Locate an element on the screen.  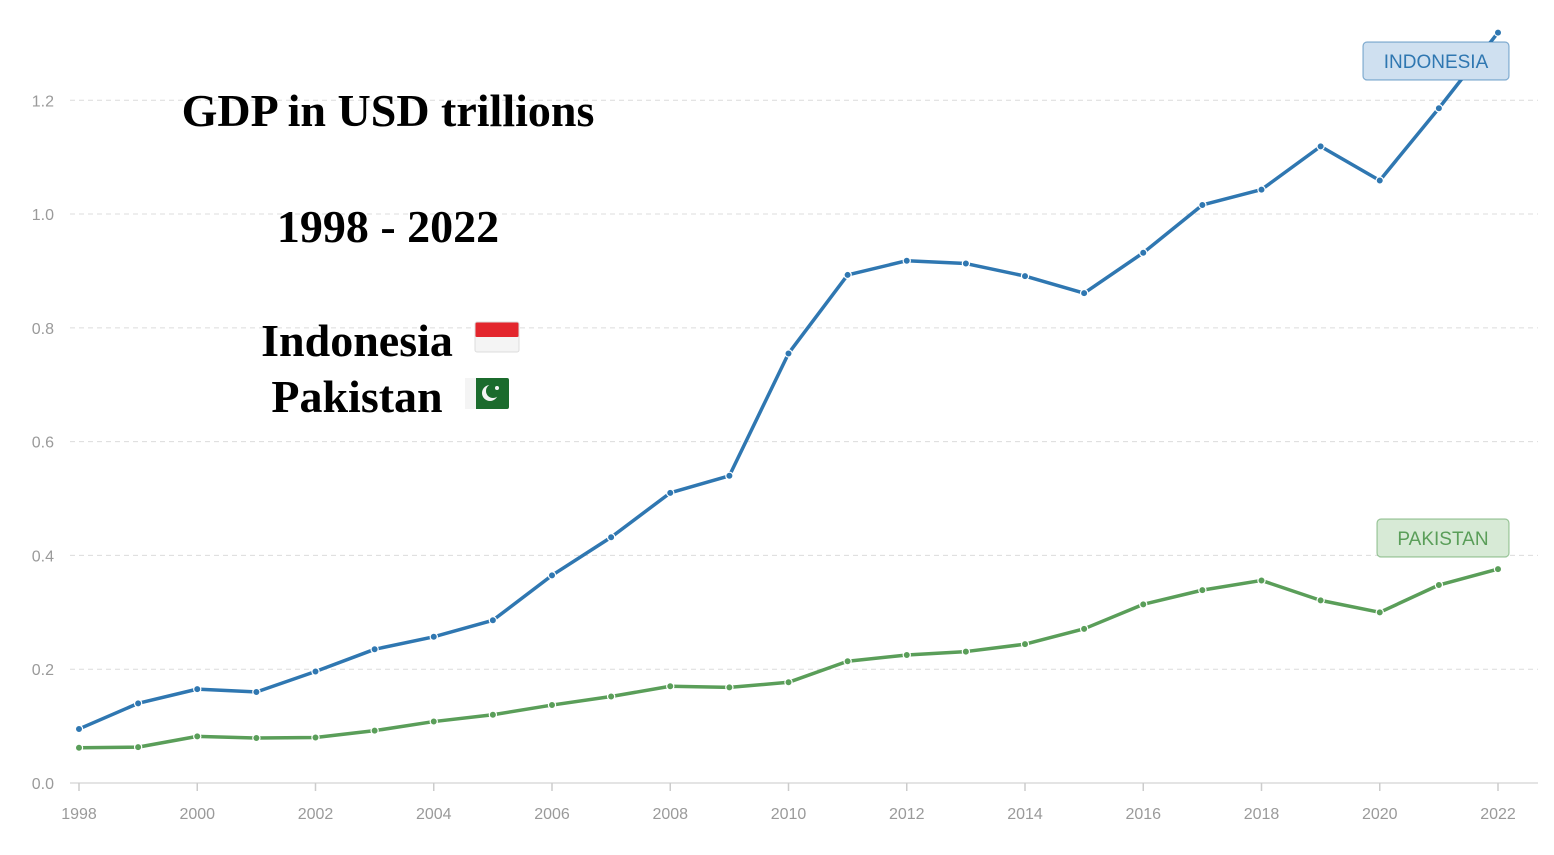
x-tick-label: 2006 is located at coordinates (552, 814).